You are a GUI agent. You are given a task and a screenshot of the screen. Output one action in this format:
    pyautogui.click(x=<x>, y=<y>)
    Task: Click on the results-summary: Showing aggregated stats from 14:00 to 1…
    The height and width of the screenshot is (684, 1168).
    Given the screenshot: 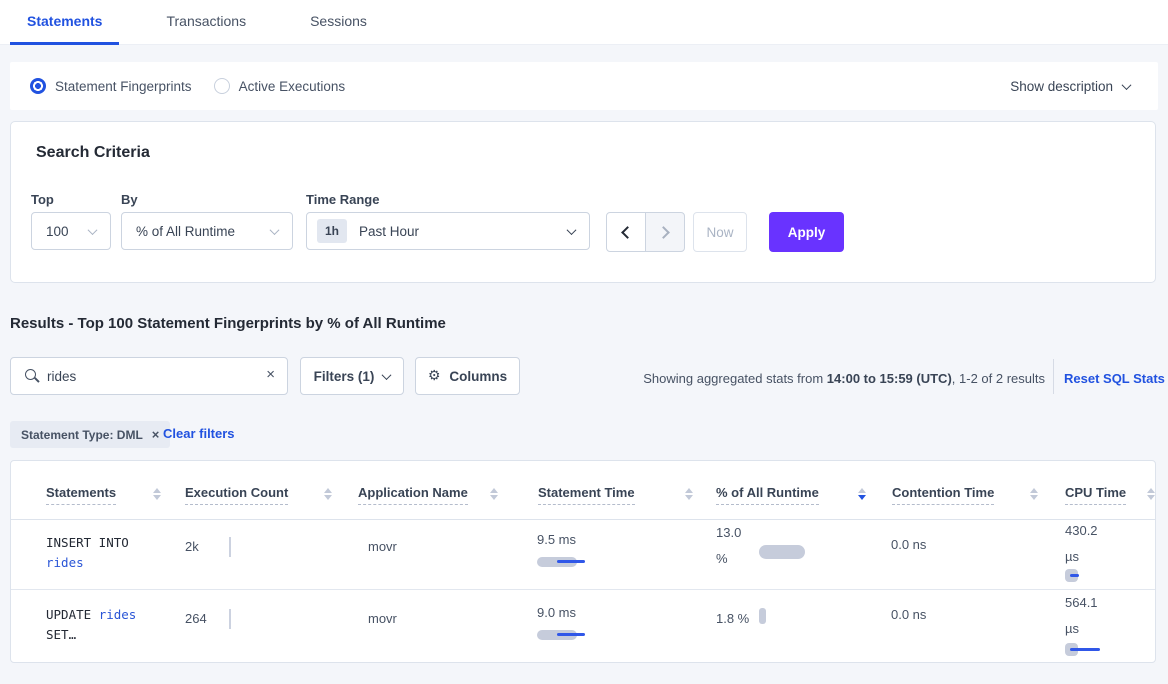 What is the action you would take?
    pyautogui.click(x=837, y=378)
    